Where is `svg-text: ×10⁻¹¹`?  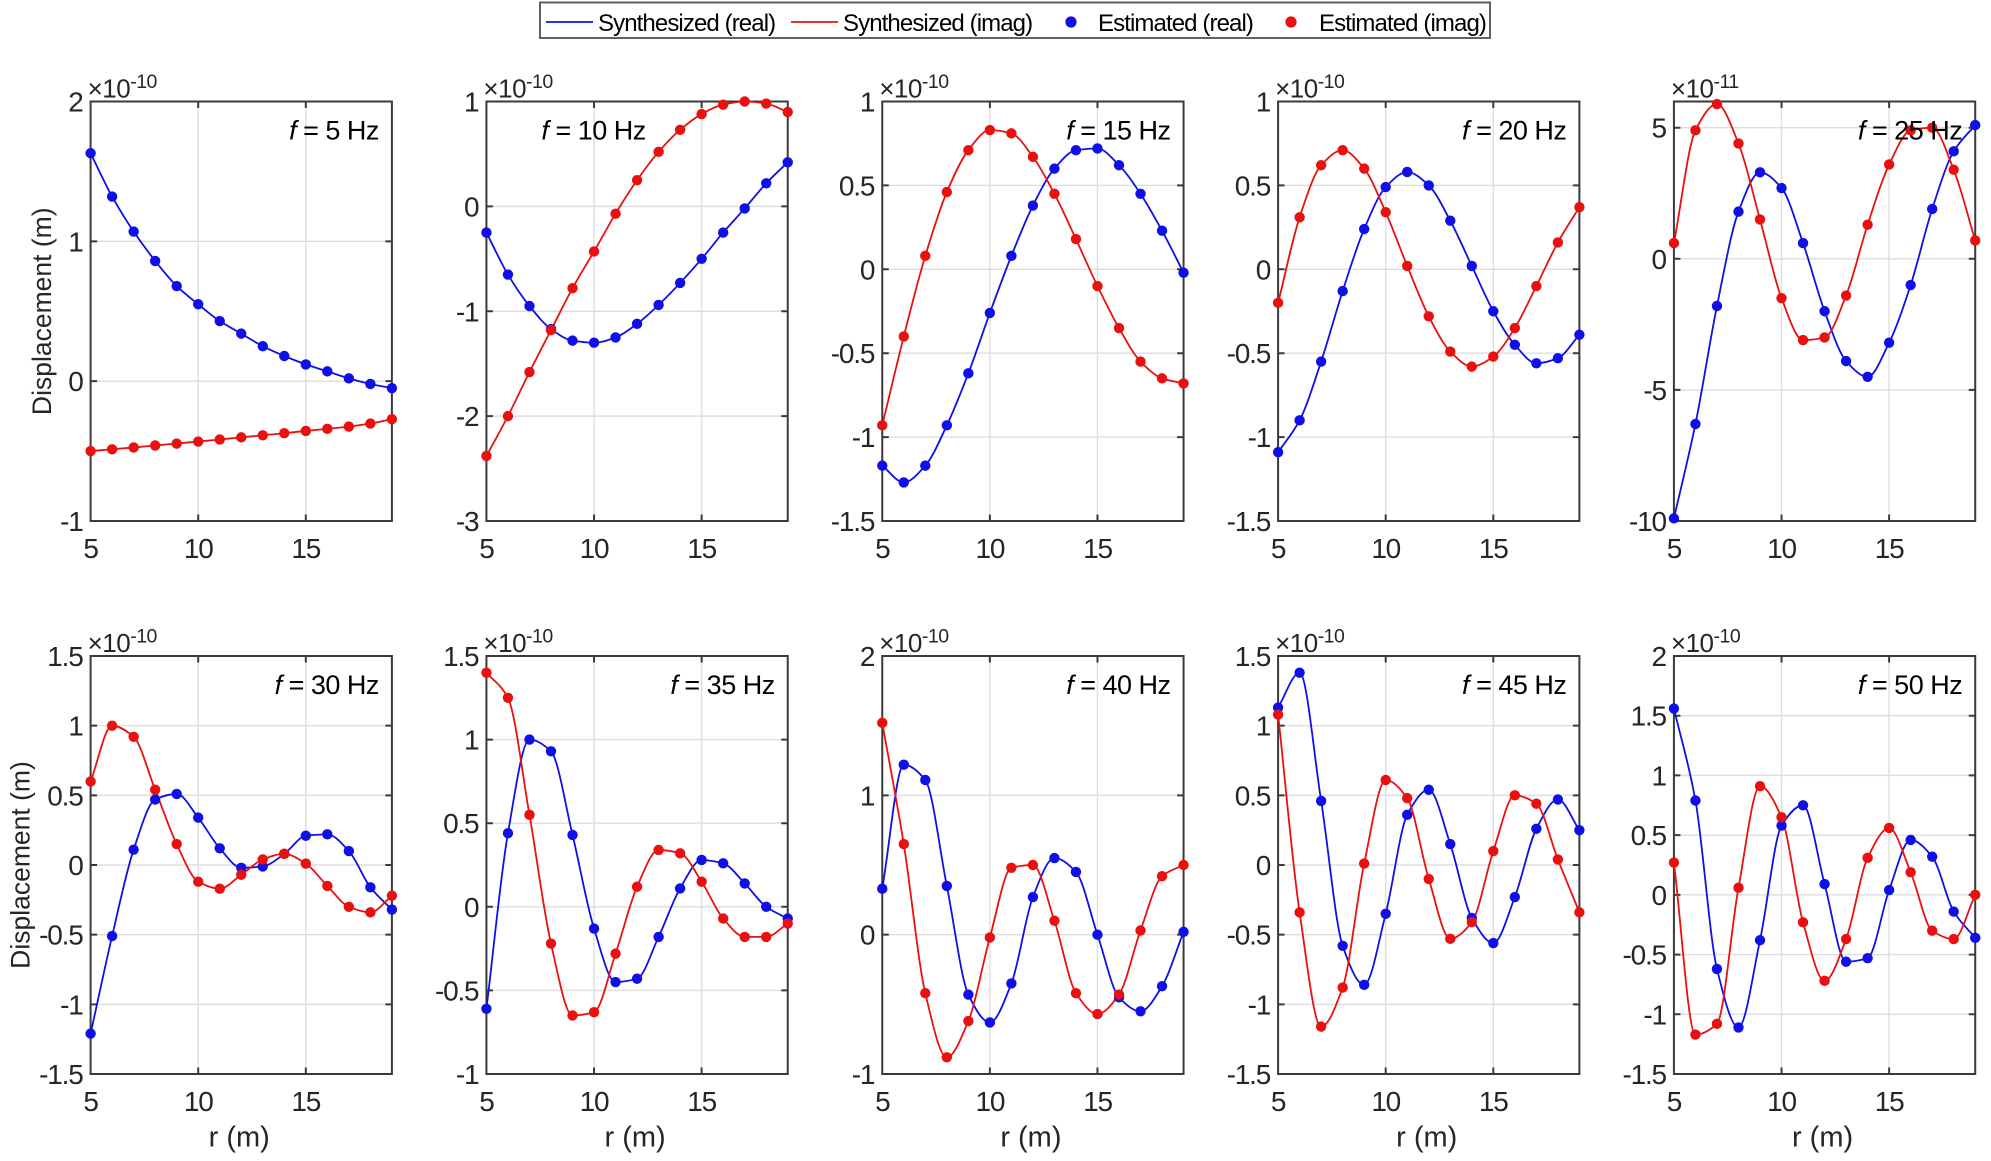 svg-text: ×10⁻¹¹ is located at coordinates (1705, 87).